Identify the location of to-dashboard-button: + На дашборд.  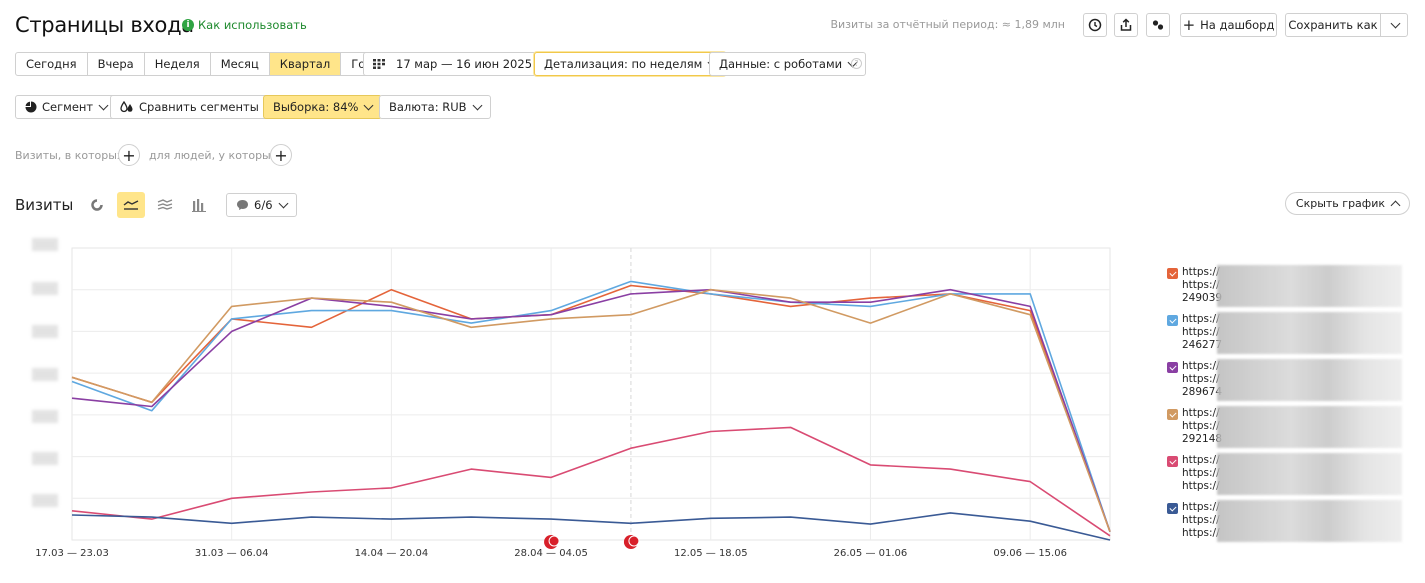
(1228, 25).